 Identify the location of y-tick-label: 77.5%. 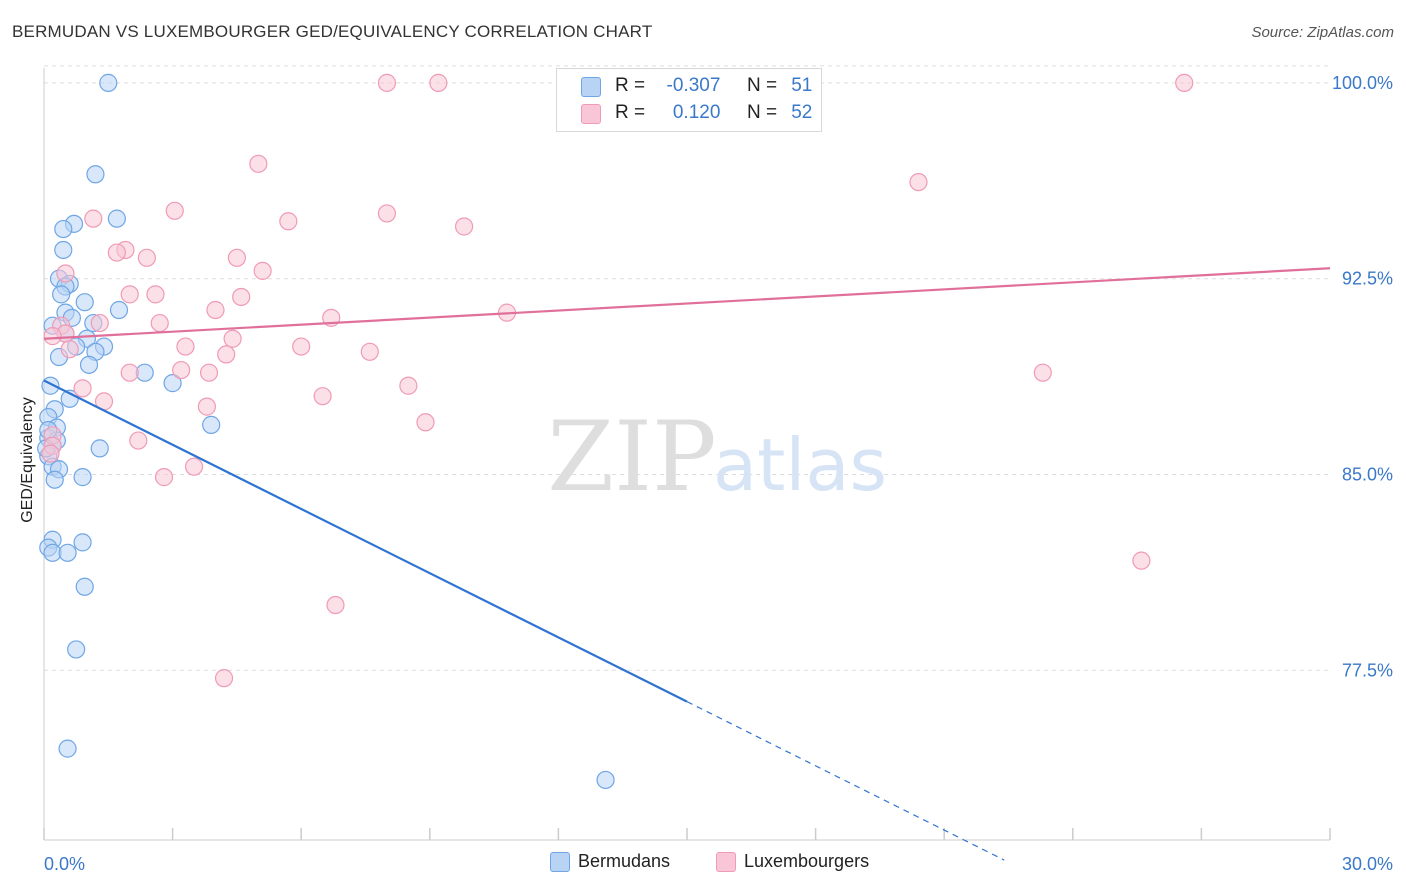
(1367, 670).